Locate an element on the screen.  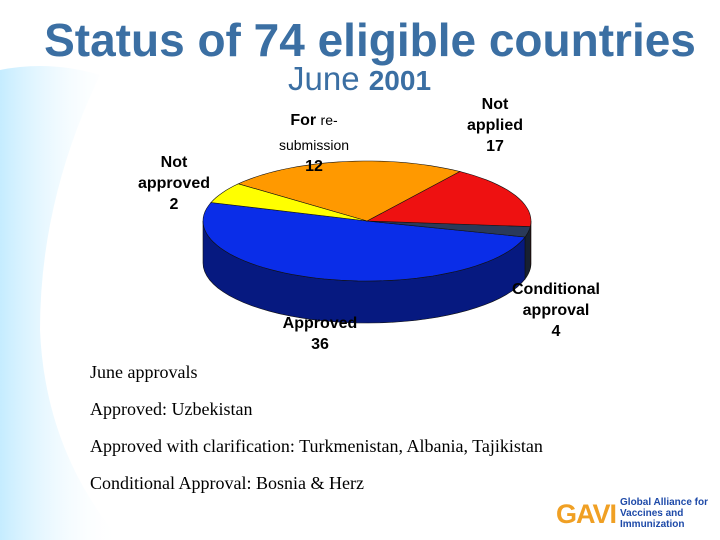
label-not-applied-line2: applied is located at coordinates (494, 125).